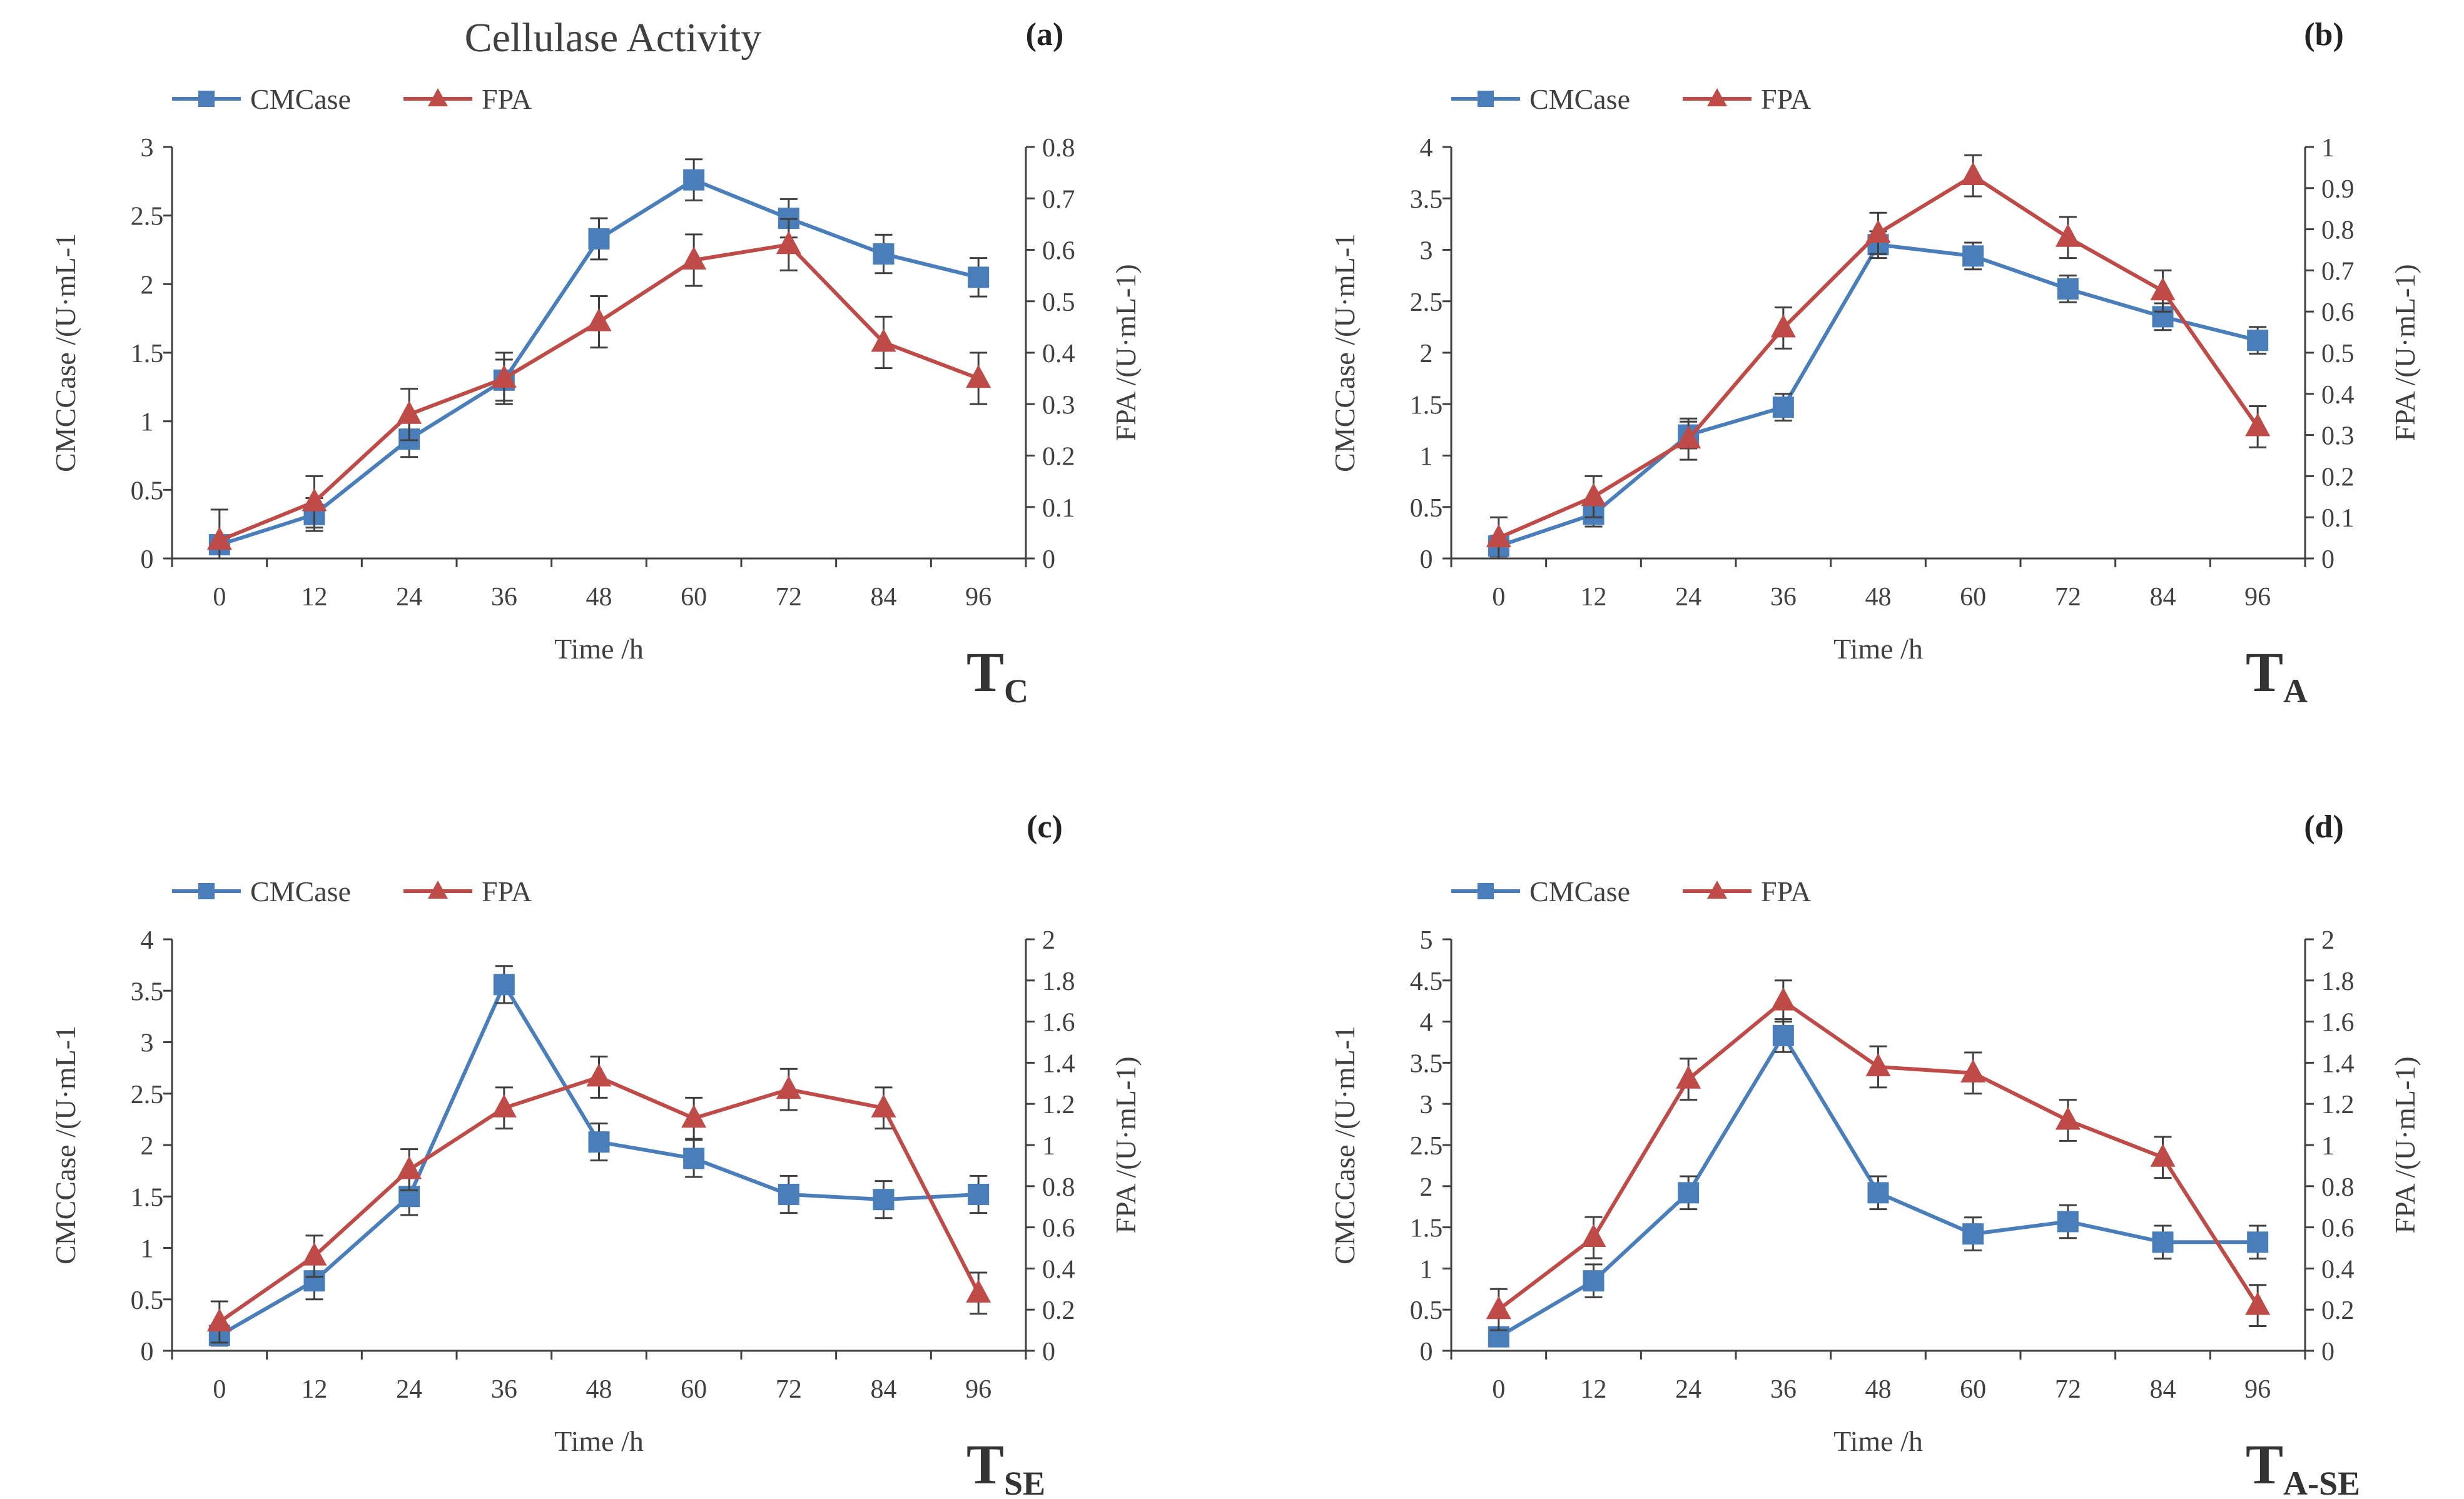 Image resolution: width=2464 pixels, height=1499 pixels. I want to click on x-tick-label: 12, so click(315, 1389).